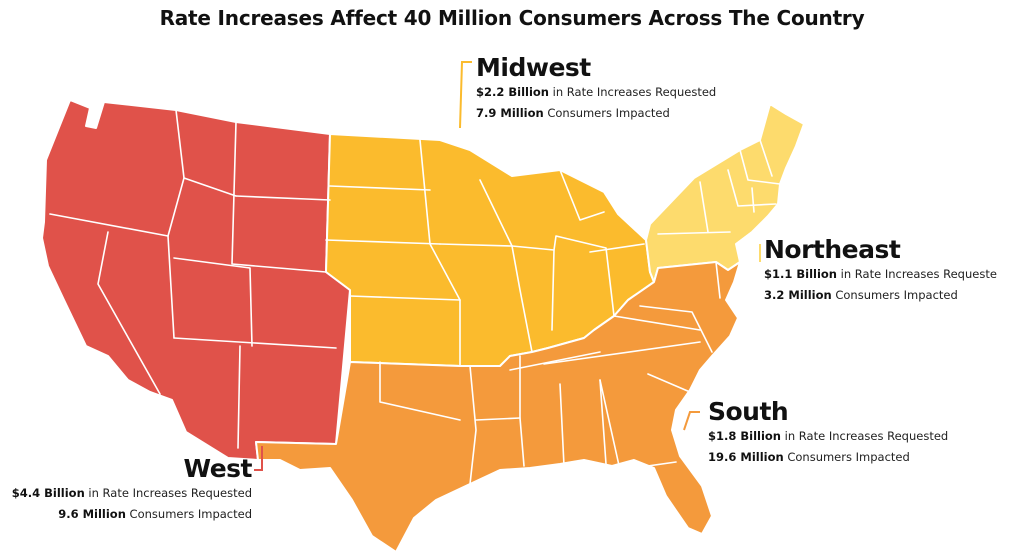 The height and width of the screenshot is (559, 1024). I want to click on northeast-rate-stat: $1.1 Billion in Rate Increases Requeste, so click(880, 274).